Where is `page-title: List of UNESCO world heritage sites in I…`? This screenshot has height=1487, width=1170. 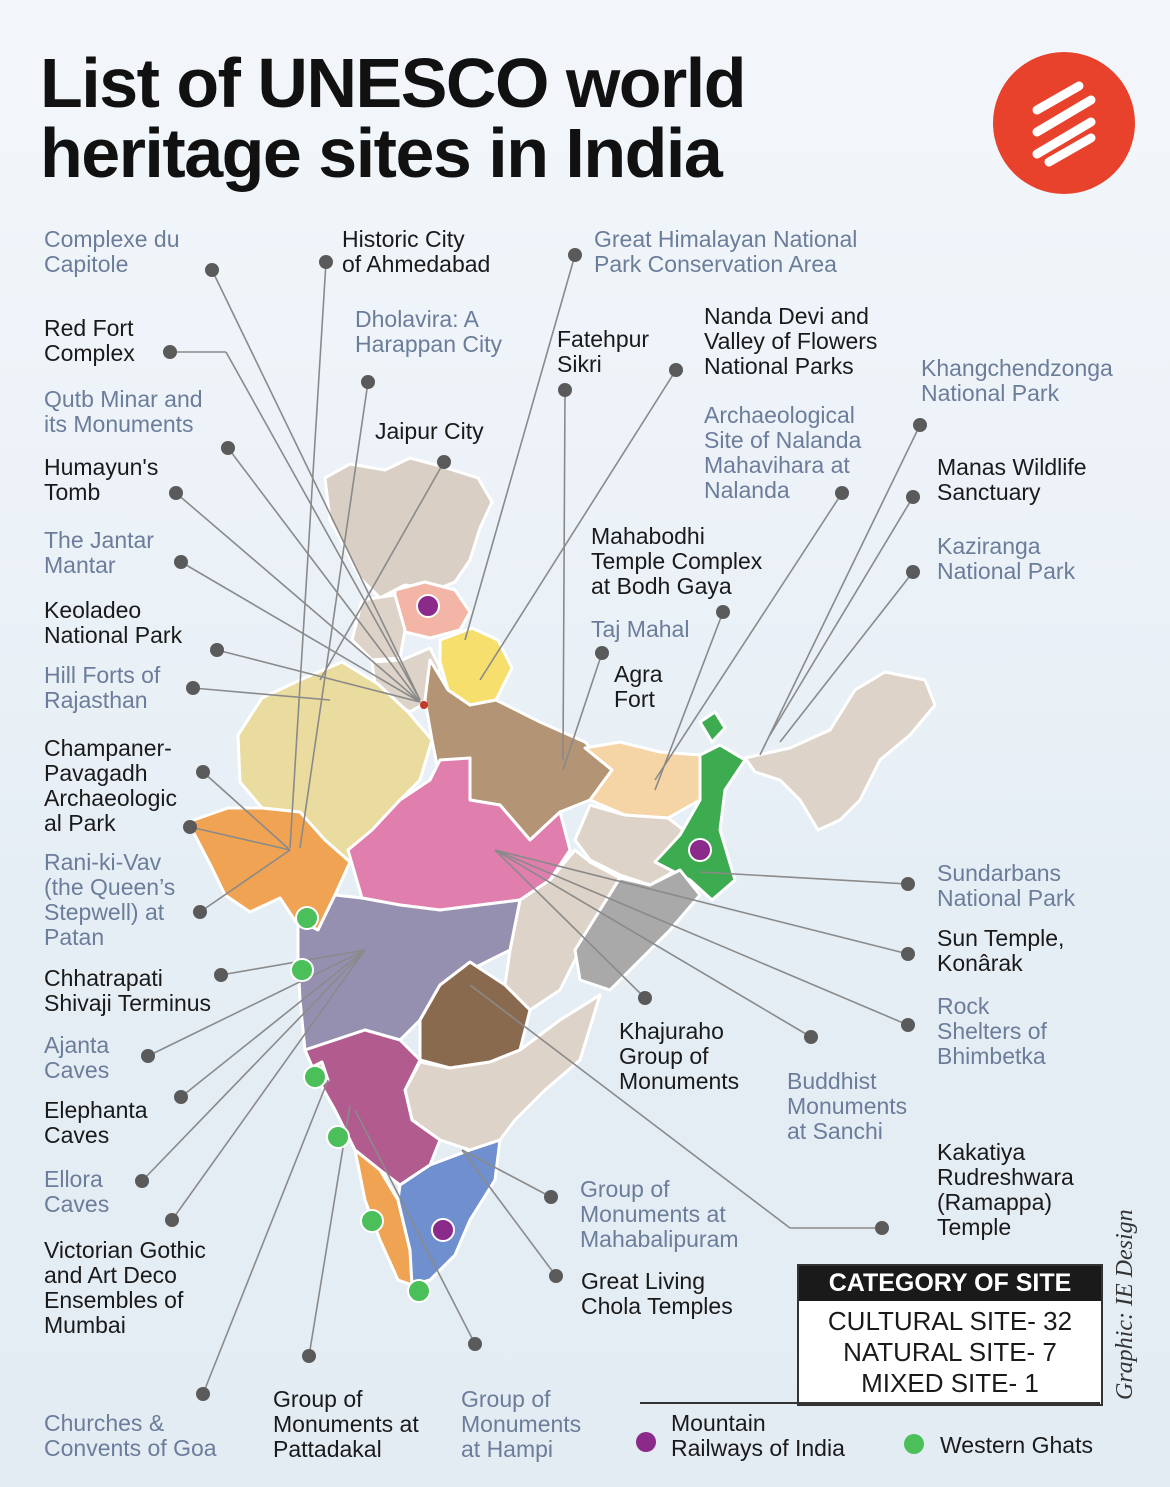 page-title: List of UNESCO world heritage sites in I… is located at coordinates (393, 118).